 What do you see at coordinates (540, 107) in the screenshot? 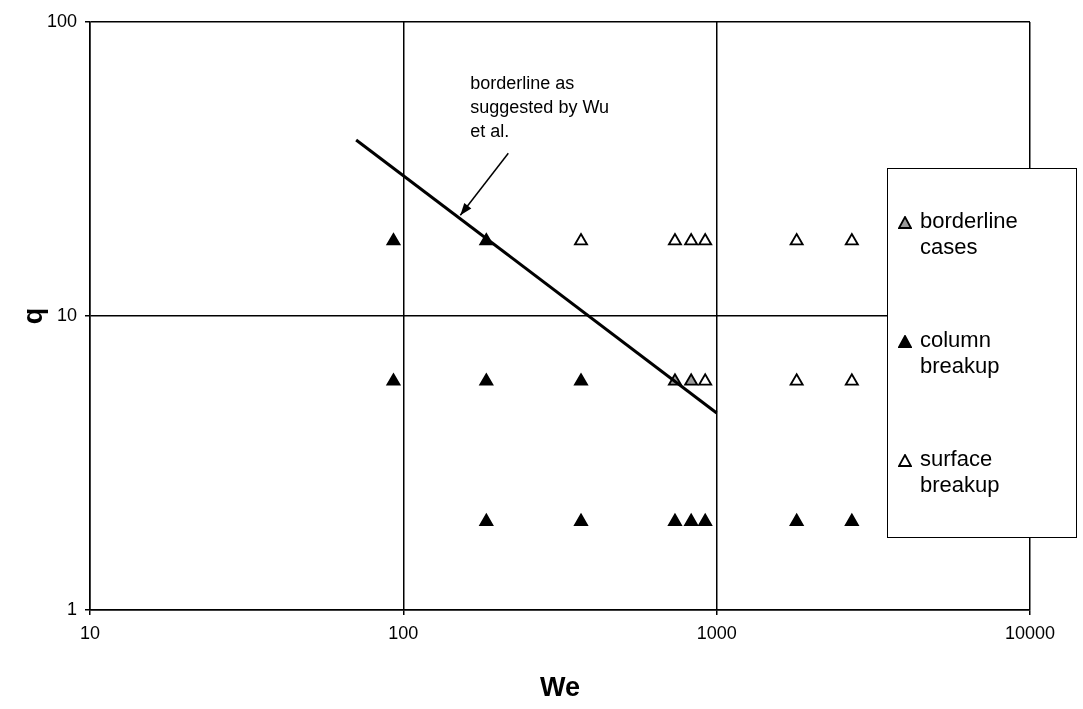
I see `annotation: borderline as suggested by Wu et al.` at bounding box center [540, 107].